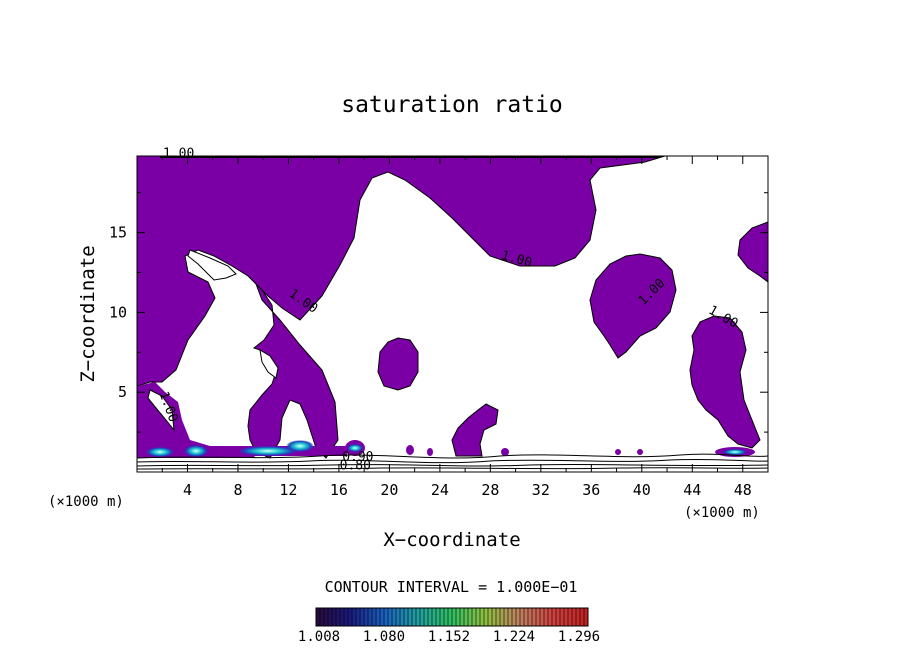 Image resolution: width=904 pixels, height=654 pixels. I want to click on x-tick-label: 16, so click(339, 490).